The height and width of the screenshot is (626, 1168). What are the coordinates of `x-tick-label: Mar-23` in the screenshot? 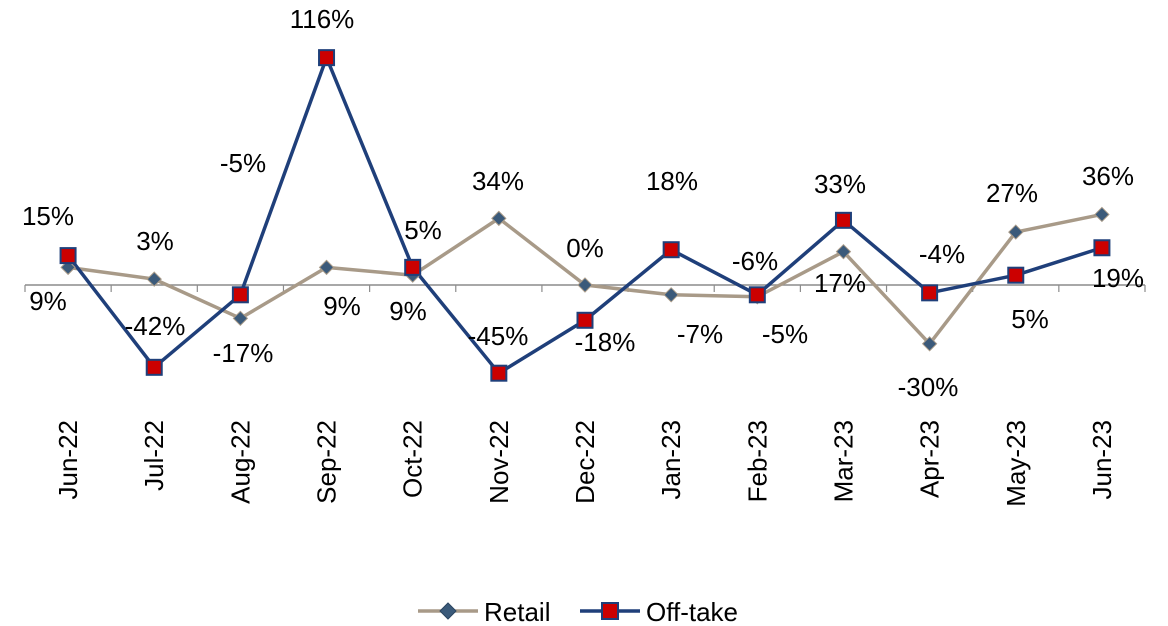 It's located at (843, 461).